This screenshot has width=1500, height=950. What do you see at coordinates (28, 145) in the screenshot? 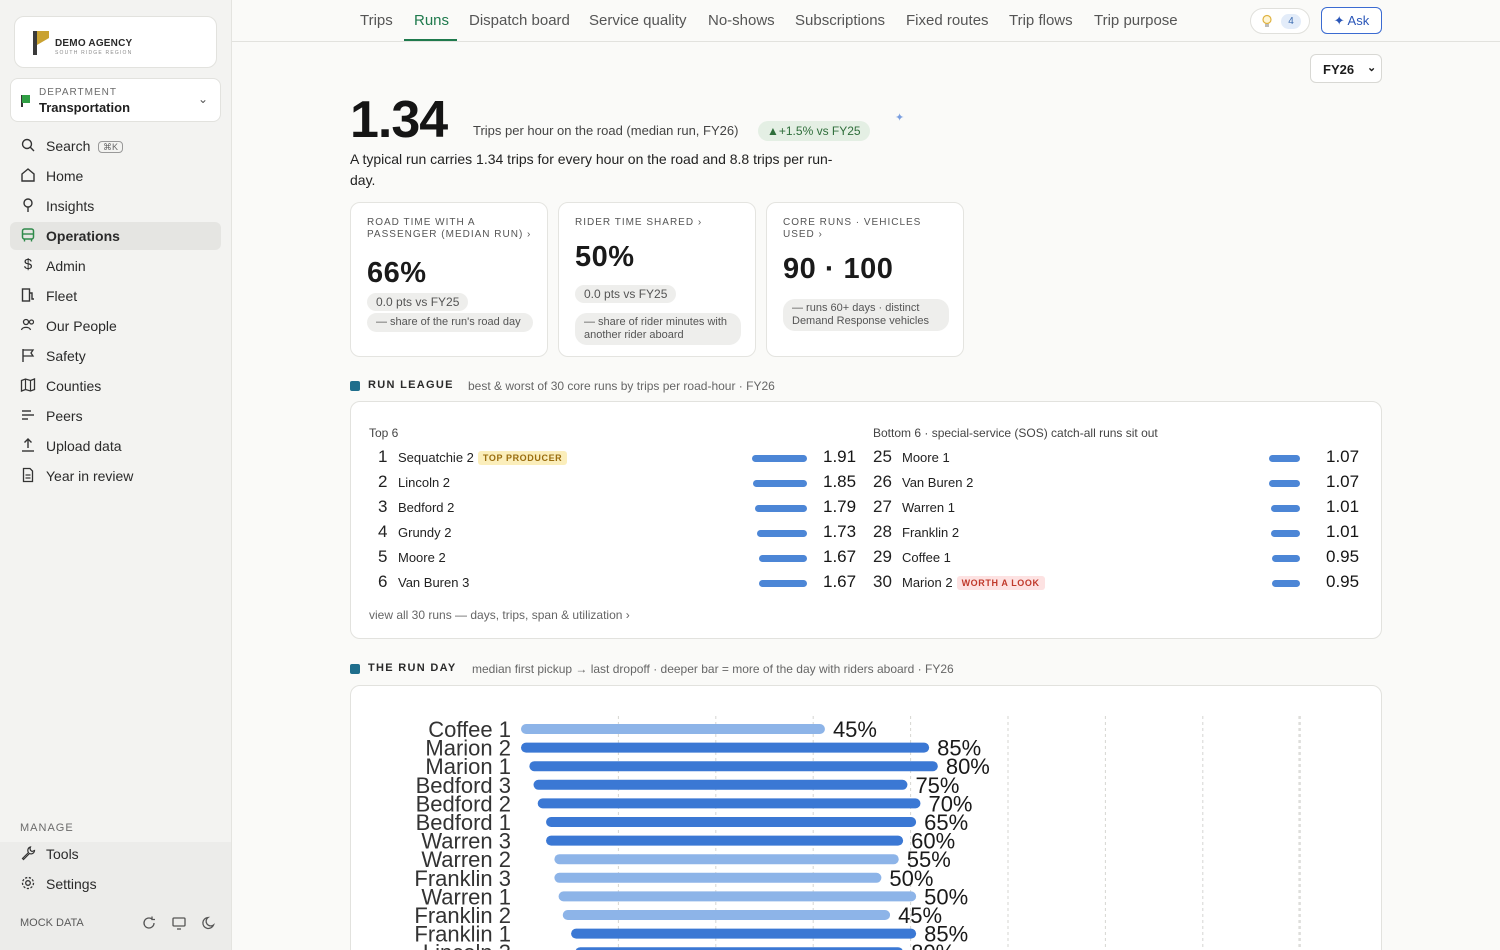
I see `search-icon` at bounding box center [28, 145].